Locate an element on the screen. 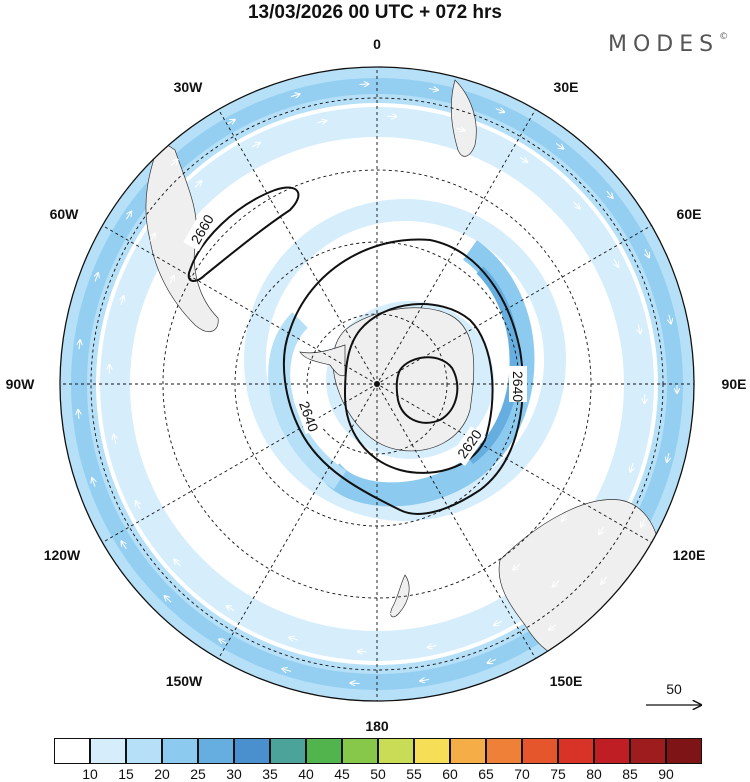  new-zealand is located at coordinates (400, 596).